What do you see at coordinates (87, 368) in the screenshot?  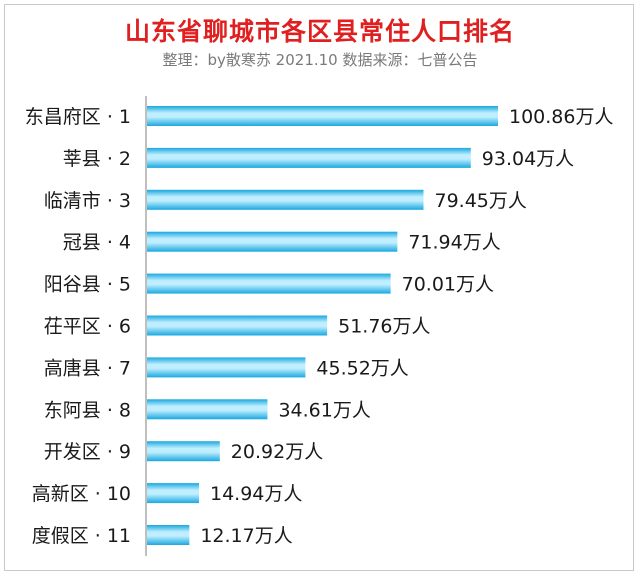 I see `category-label: 高唐县 · 7` at bounding box center [87, 368].